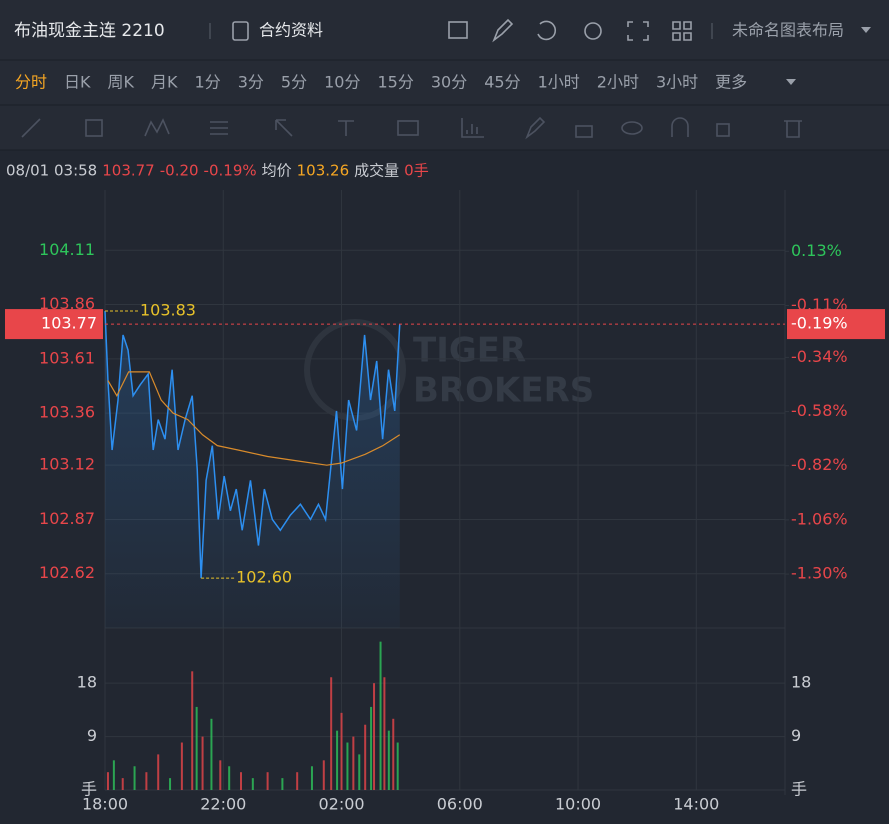  What do you see at coordinates (535, 128) in the screenshot?
I see `tool-pen` at bounding box center [535, 128].